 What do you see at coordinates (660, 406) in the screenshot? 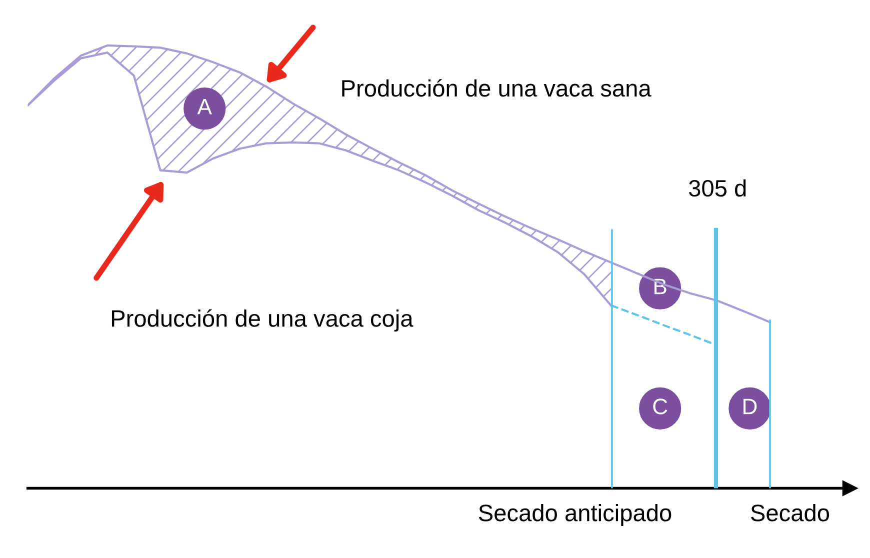
I see `annotation: C` at bounding box center [660, 406].